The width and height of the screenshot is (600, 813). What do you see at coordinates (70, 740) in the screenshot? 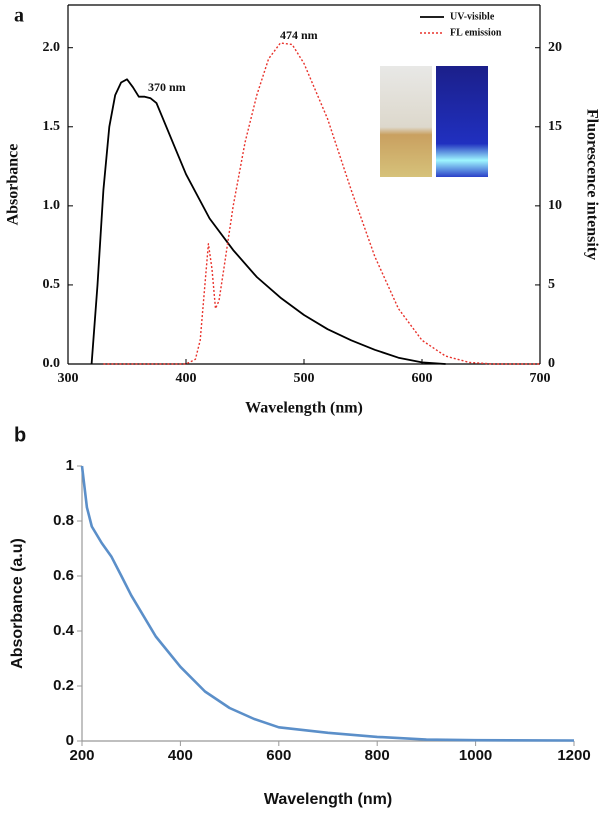
I see `y-tick-label: 0` at bounding box center [70, 740].